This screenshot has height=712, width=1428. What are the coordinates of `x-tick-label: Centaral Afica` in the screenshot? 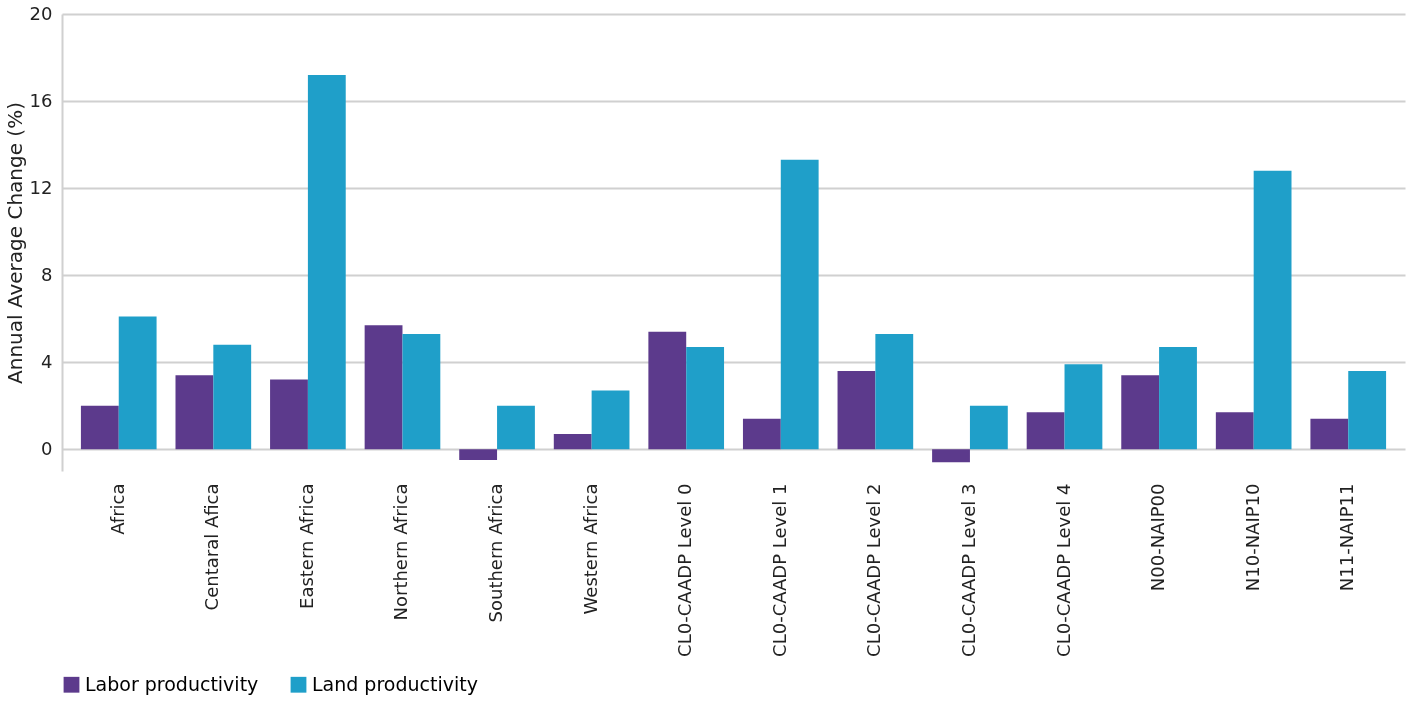 It's located at (212, 547).